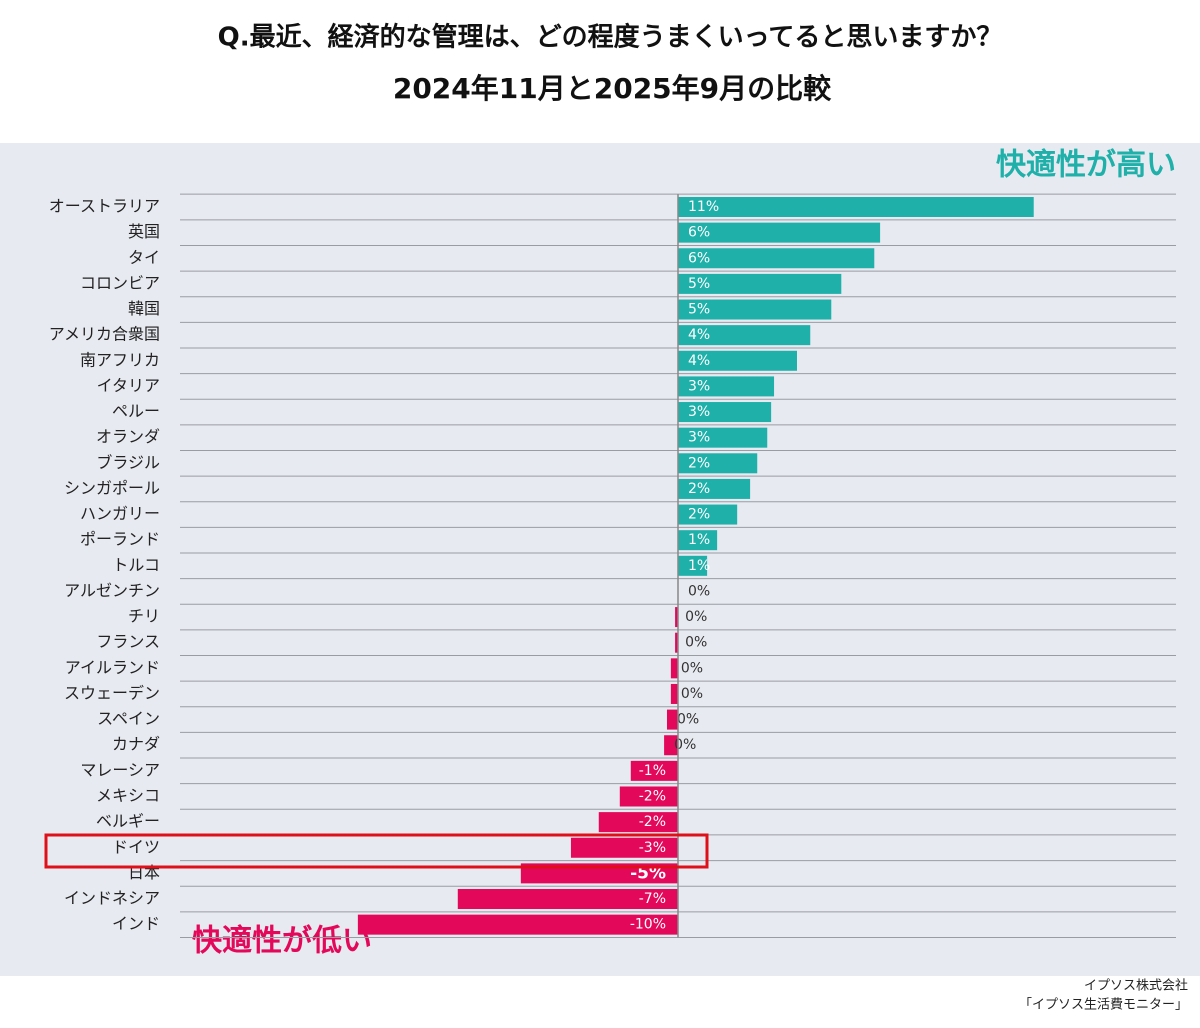 Image resolution: width=1200 pixels, height=1028 pixels. Describe the element at coordinates (144, 231) in the screenshot. I see `category-label: 英国` at that location.